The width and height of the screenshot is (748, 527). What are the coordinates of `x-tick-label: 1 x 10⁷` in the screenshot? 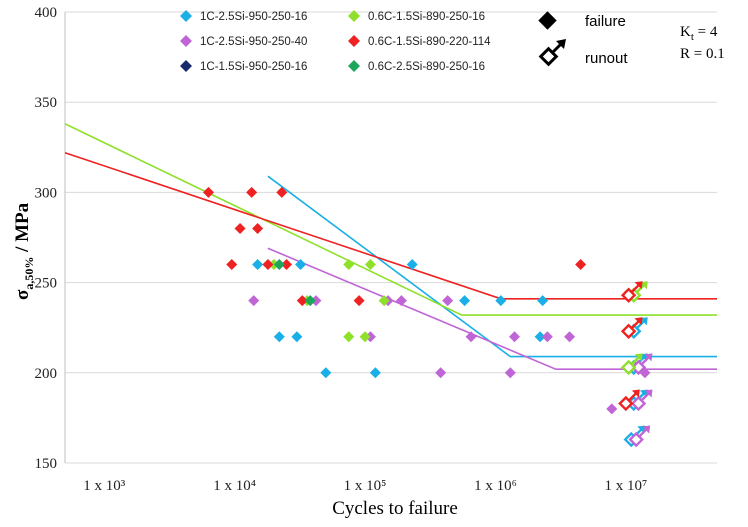 It's located at (625, 486).